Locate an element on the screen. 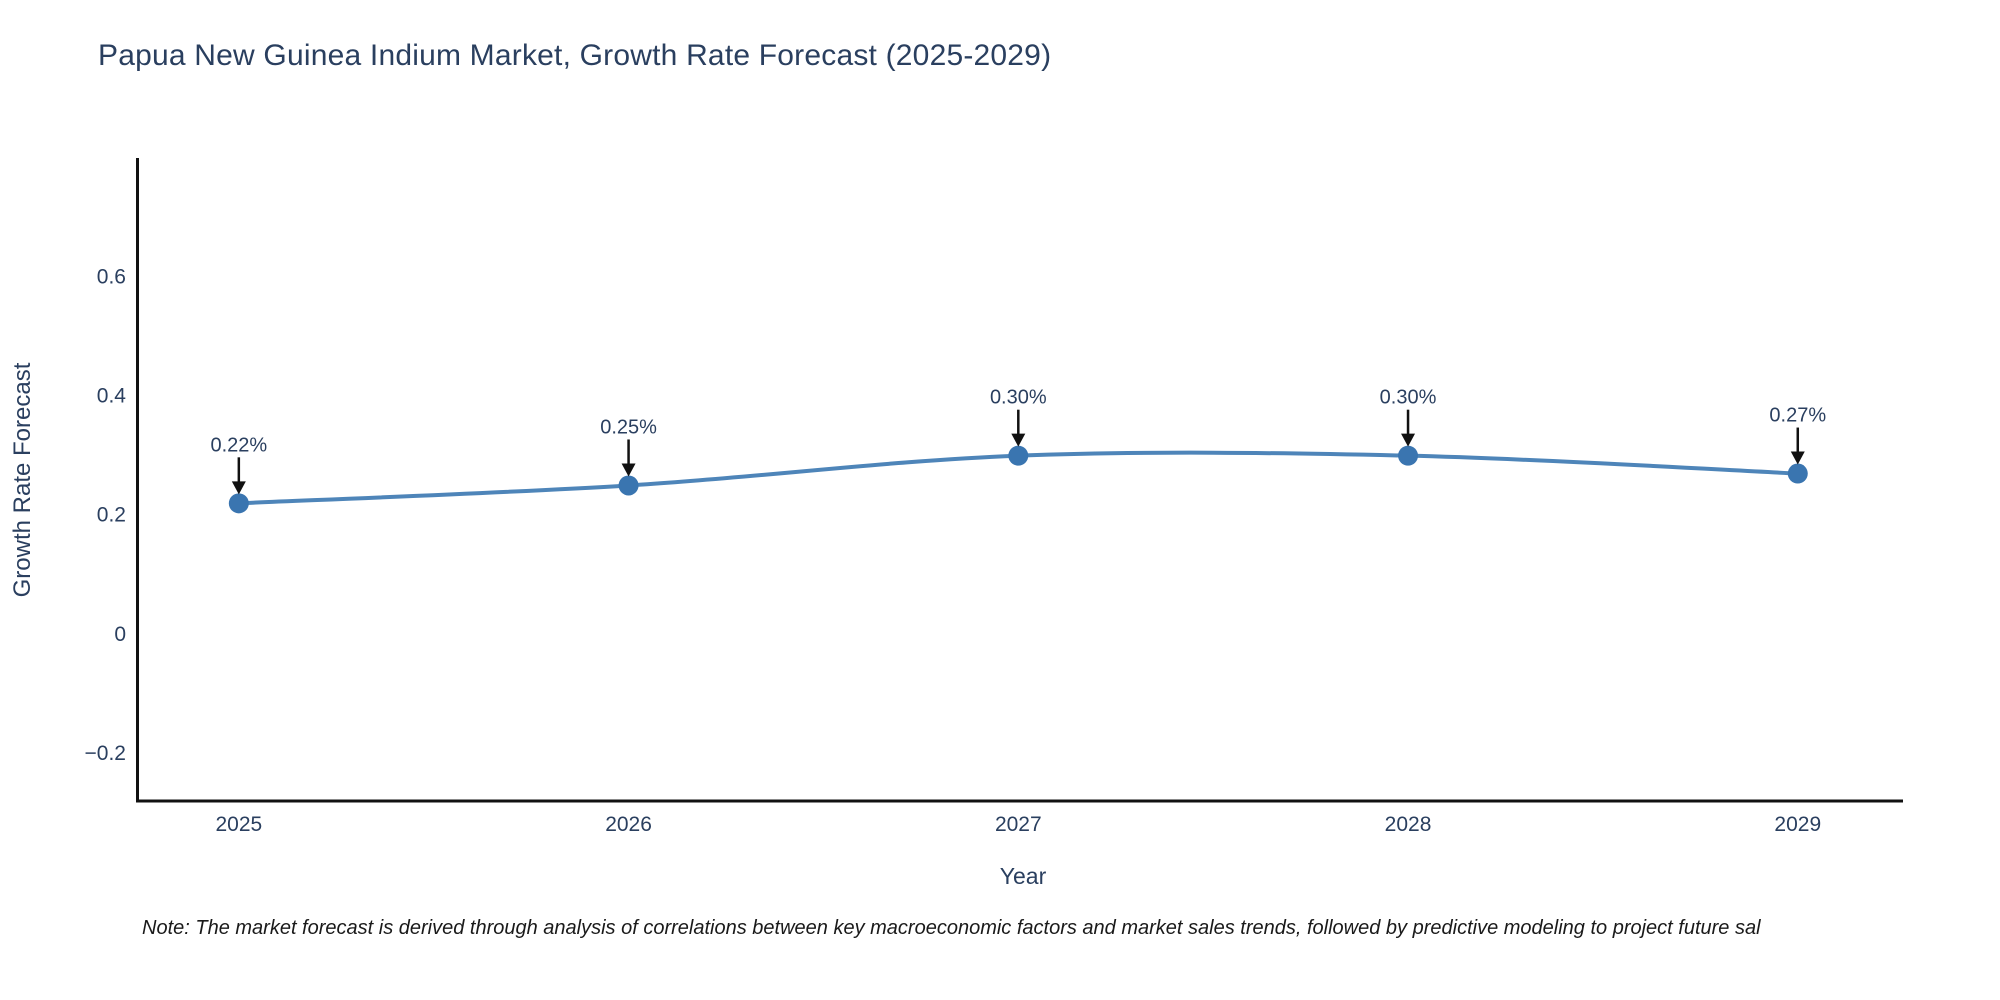 This screenshot has height=1000, width=2000. x-tick-label: 2026 is located at coordinates (628, 824).